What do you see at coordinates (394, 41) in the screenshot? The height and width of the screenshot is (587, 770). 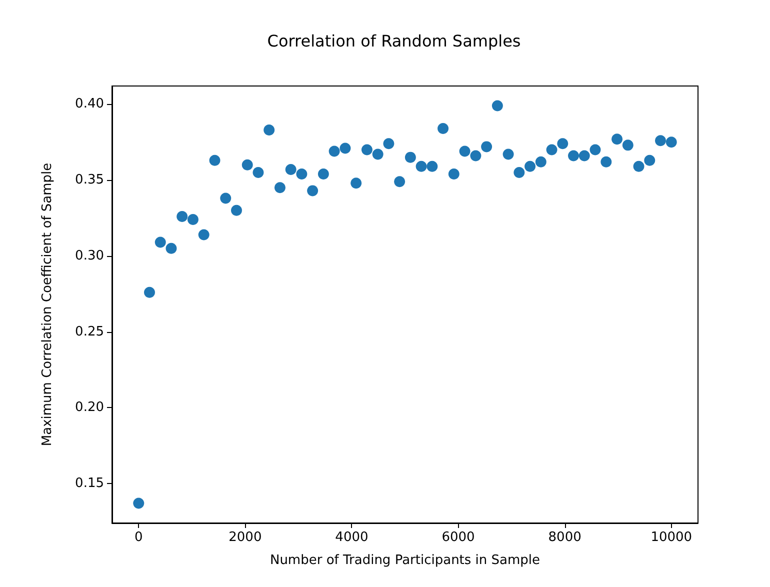 I see `chart-title: Correlation of Random Samples` at bounding box center [394, 41].